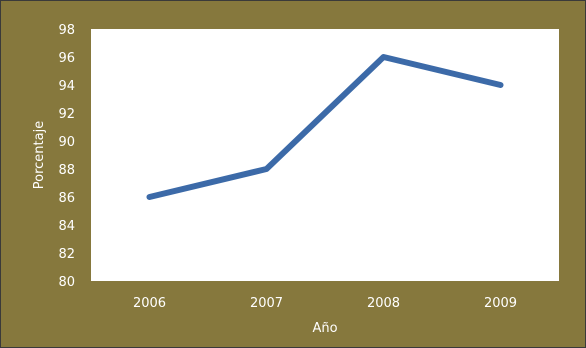  What do you see at coordinates (66, 226) in the screenshot?
I see `y-tick-label: 84` at bounding box center [66, 226].